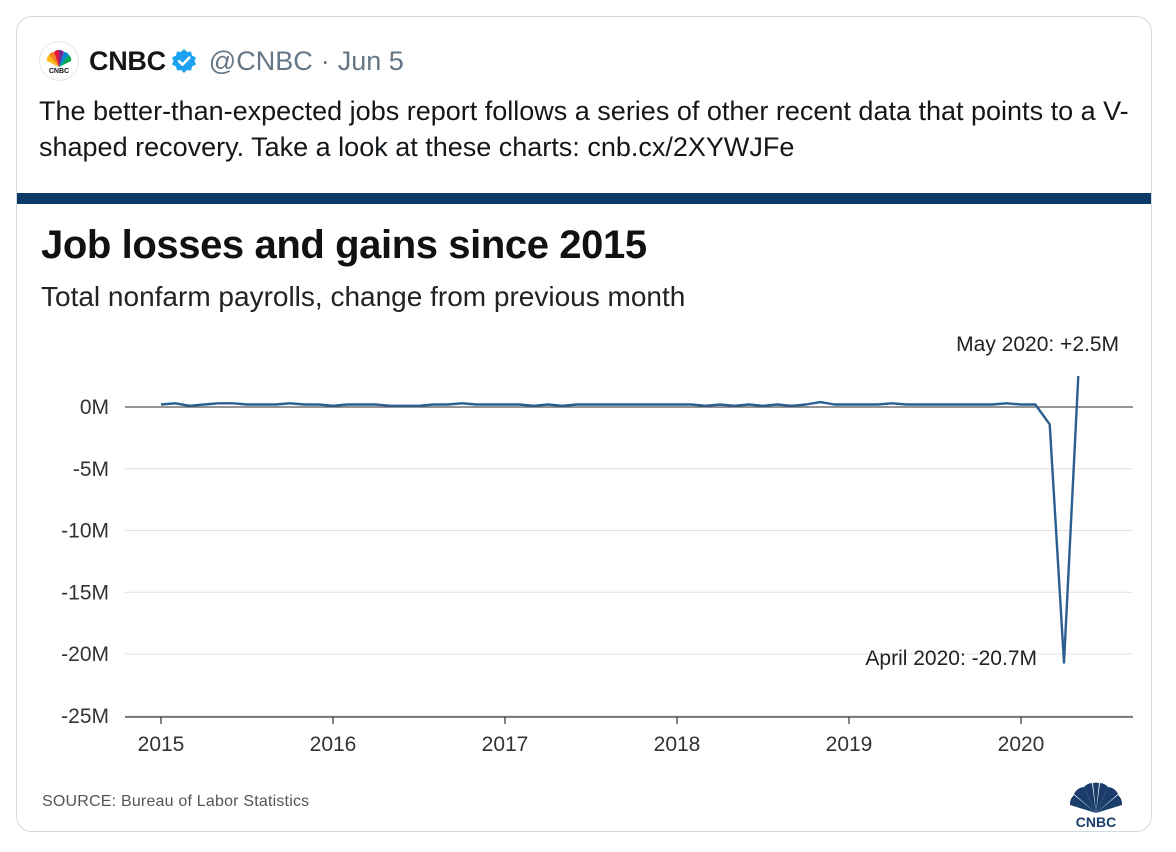  I want to click on tweet-link: cnb.cx/2XYWJFe, so click(691, 147).